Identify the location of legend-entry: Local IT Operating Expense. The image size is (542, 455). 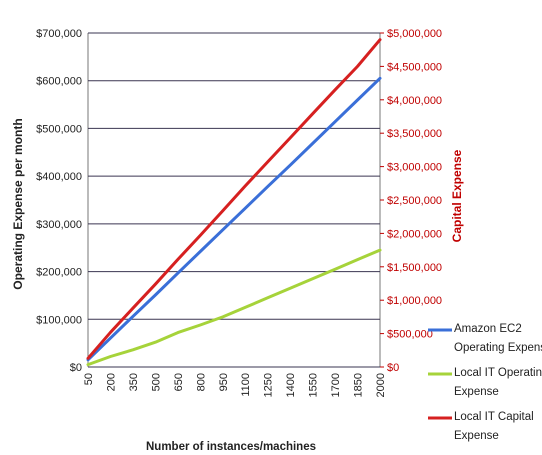
(498, 382).